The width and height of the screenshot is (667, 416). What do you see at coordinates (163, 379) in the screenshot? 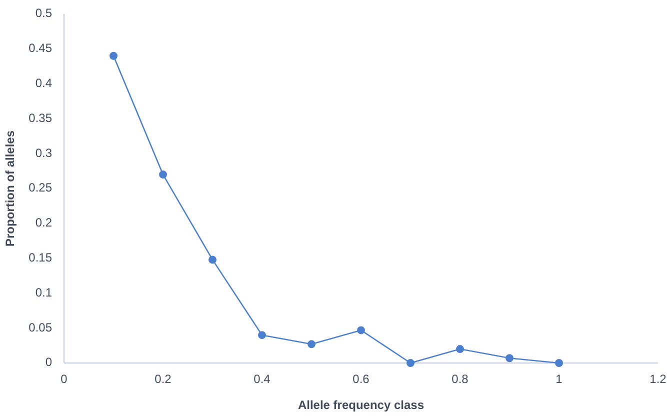
I see `x-tick-label: 0.2` at bounding box center [163, 379].